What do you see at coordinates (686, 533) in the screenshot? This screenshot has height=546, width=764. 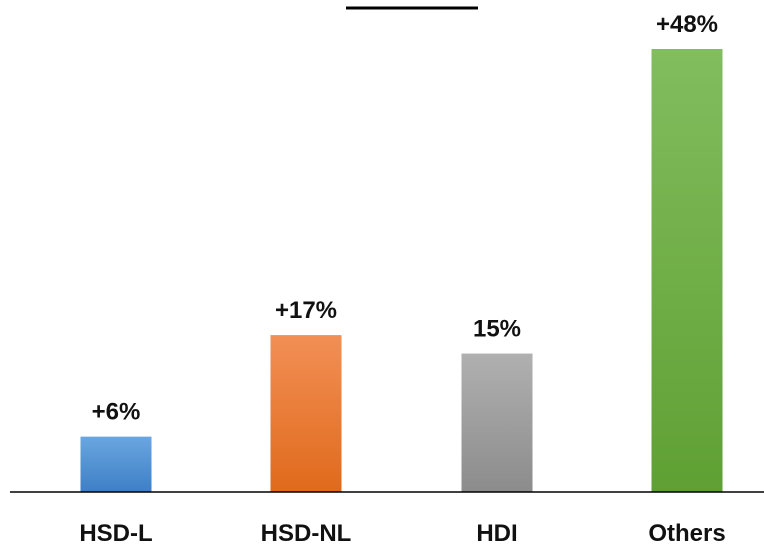 I see `category-label-others: Others` at bounding box center [686, 533].